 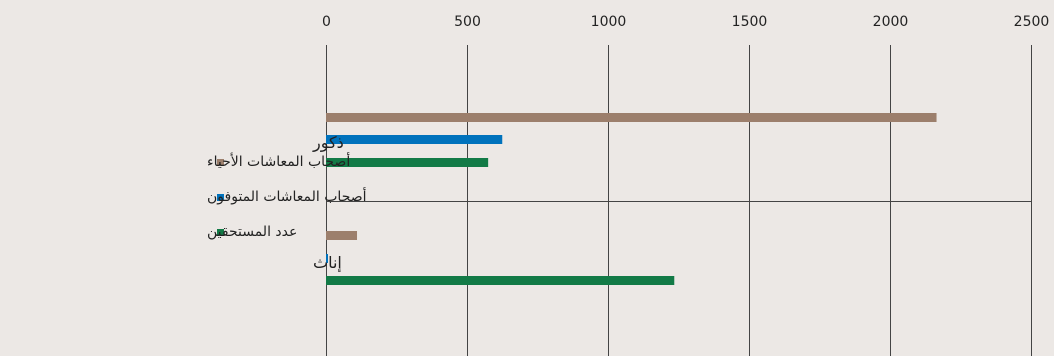 What do you see at coordinates (1032, 22) in the screenshot?
I see `x-tick-label: 2500` at bounding box center [1032, 22].